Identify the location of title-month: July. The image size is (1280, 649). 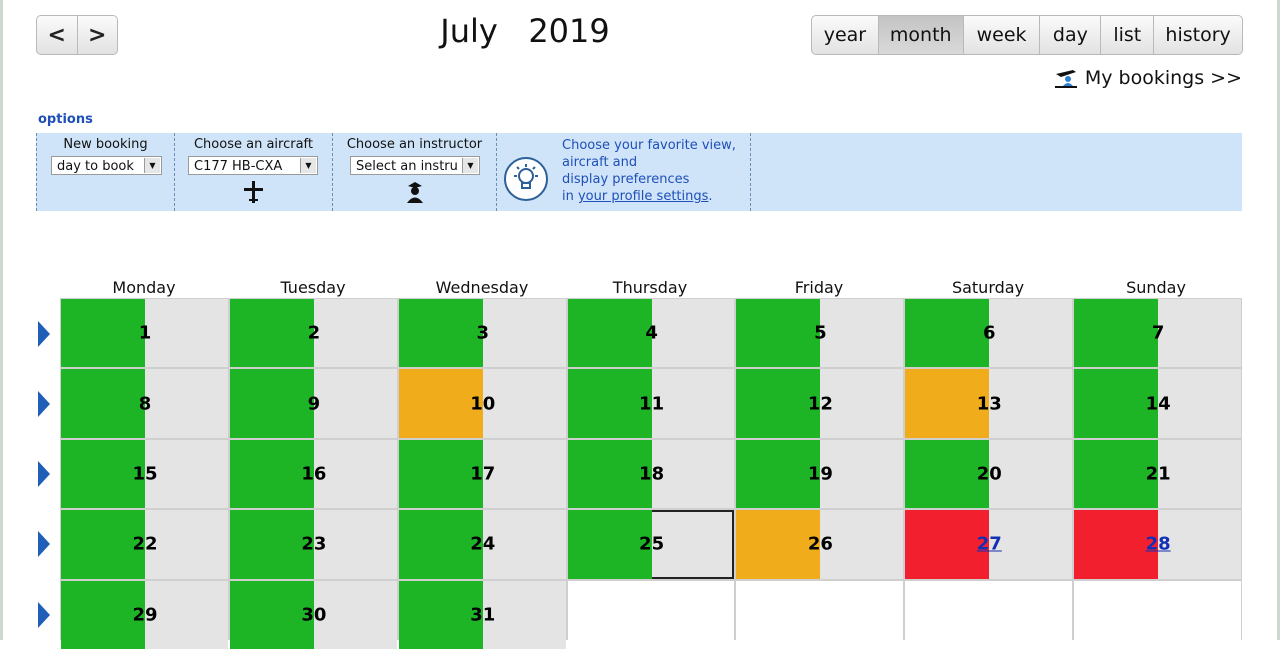
(469, 31).